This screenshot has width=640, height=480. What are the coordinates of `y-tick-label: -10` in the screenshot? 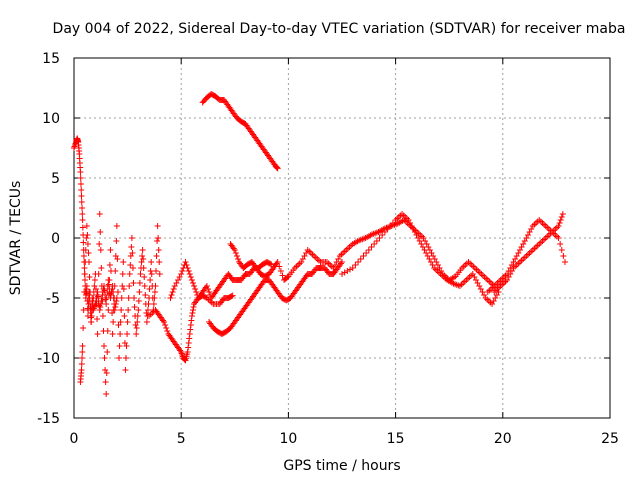 It's located at (48, 359).